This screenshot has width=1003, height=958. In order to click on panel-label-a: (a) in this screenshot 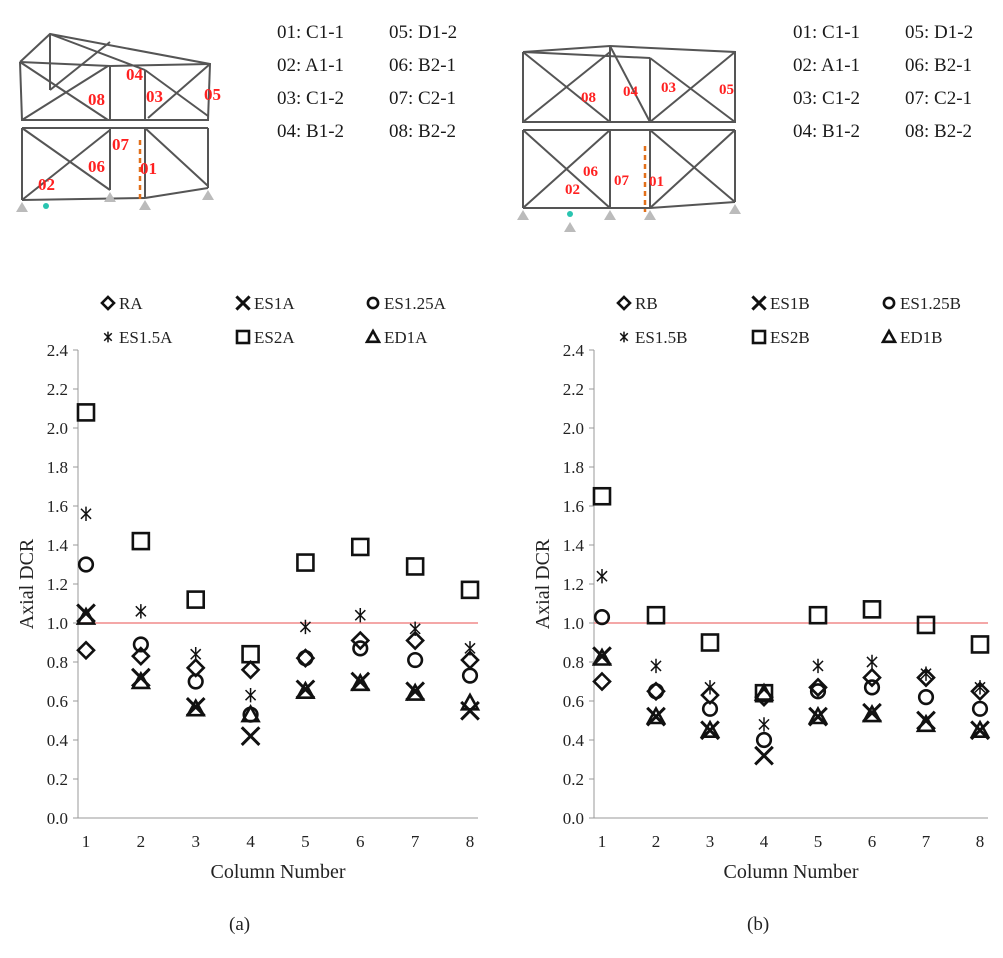, I will do `click(240, 924)`.